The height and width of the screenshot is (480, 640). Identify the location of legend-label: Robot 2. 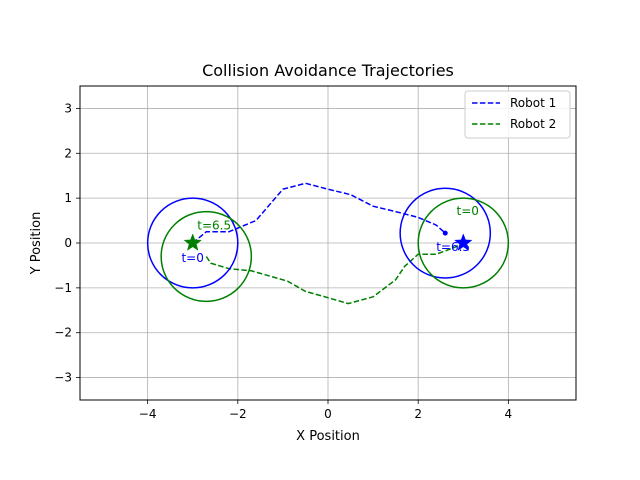
(533, 124).